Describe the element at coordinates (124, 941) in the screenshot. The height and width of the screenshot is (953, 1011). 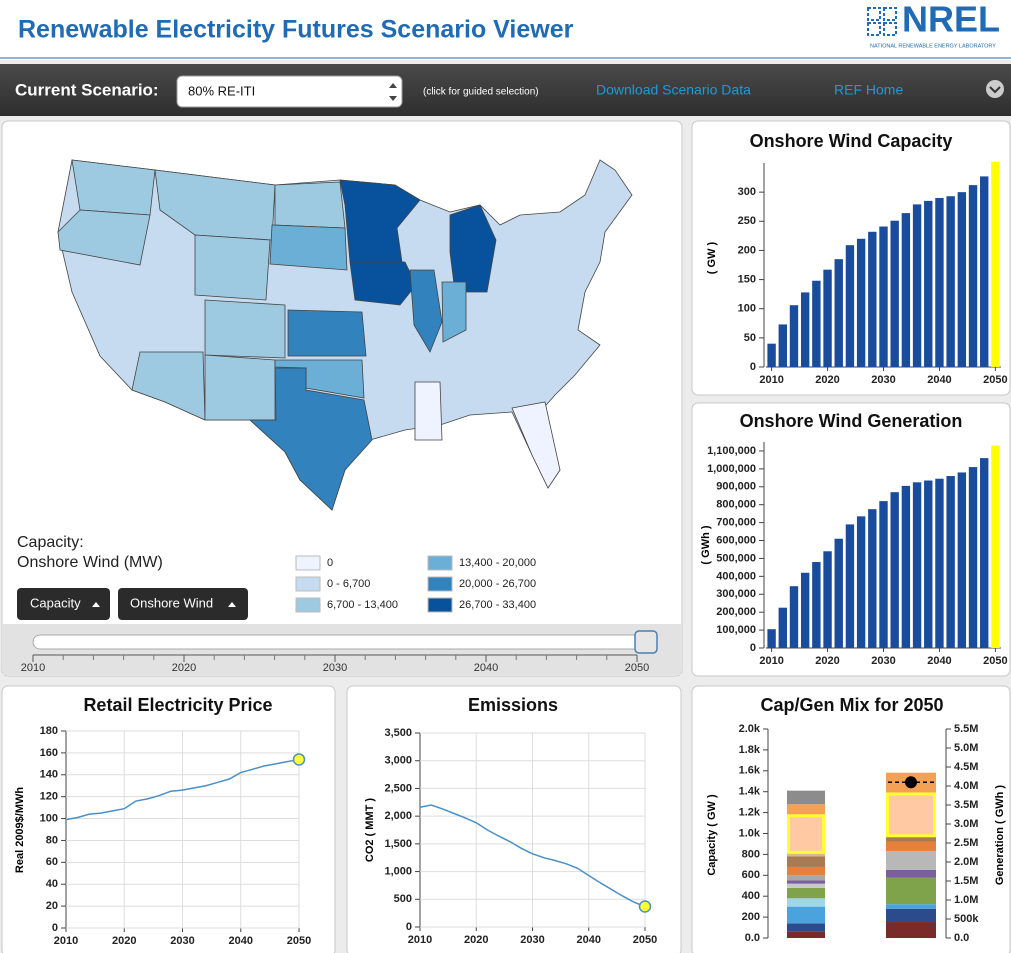
I see `x-tick-label: 2020` at that location.